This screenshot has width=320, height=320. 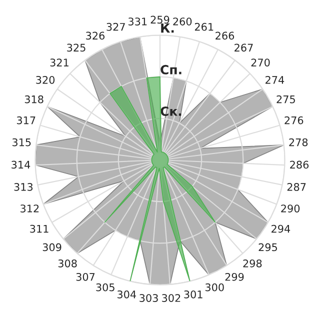 What do you see at coordinates (85, 276) in the screenshot?
I see `spoke-label: 307` at bounding box center [85, 276].